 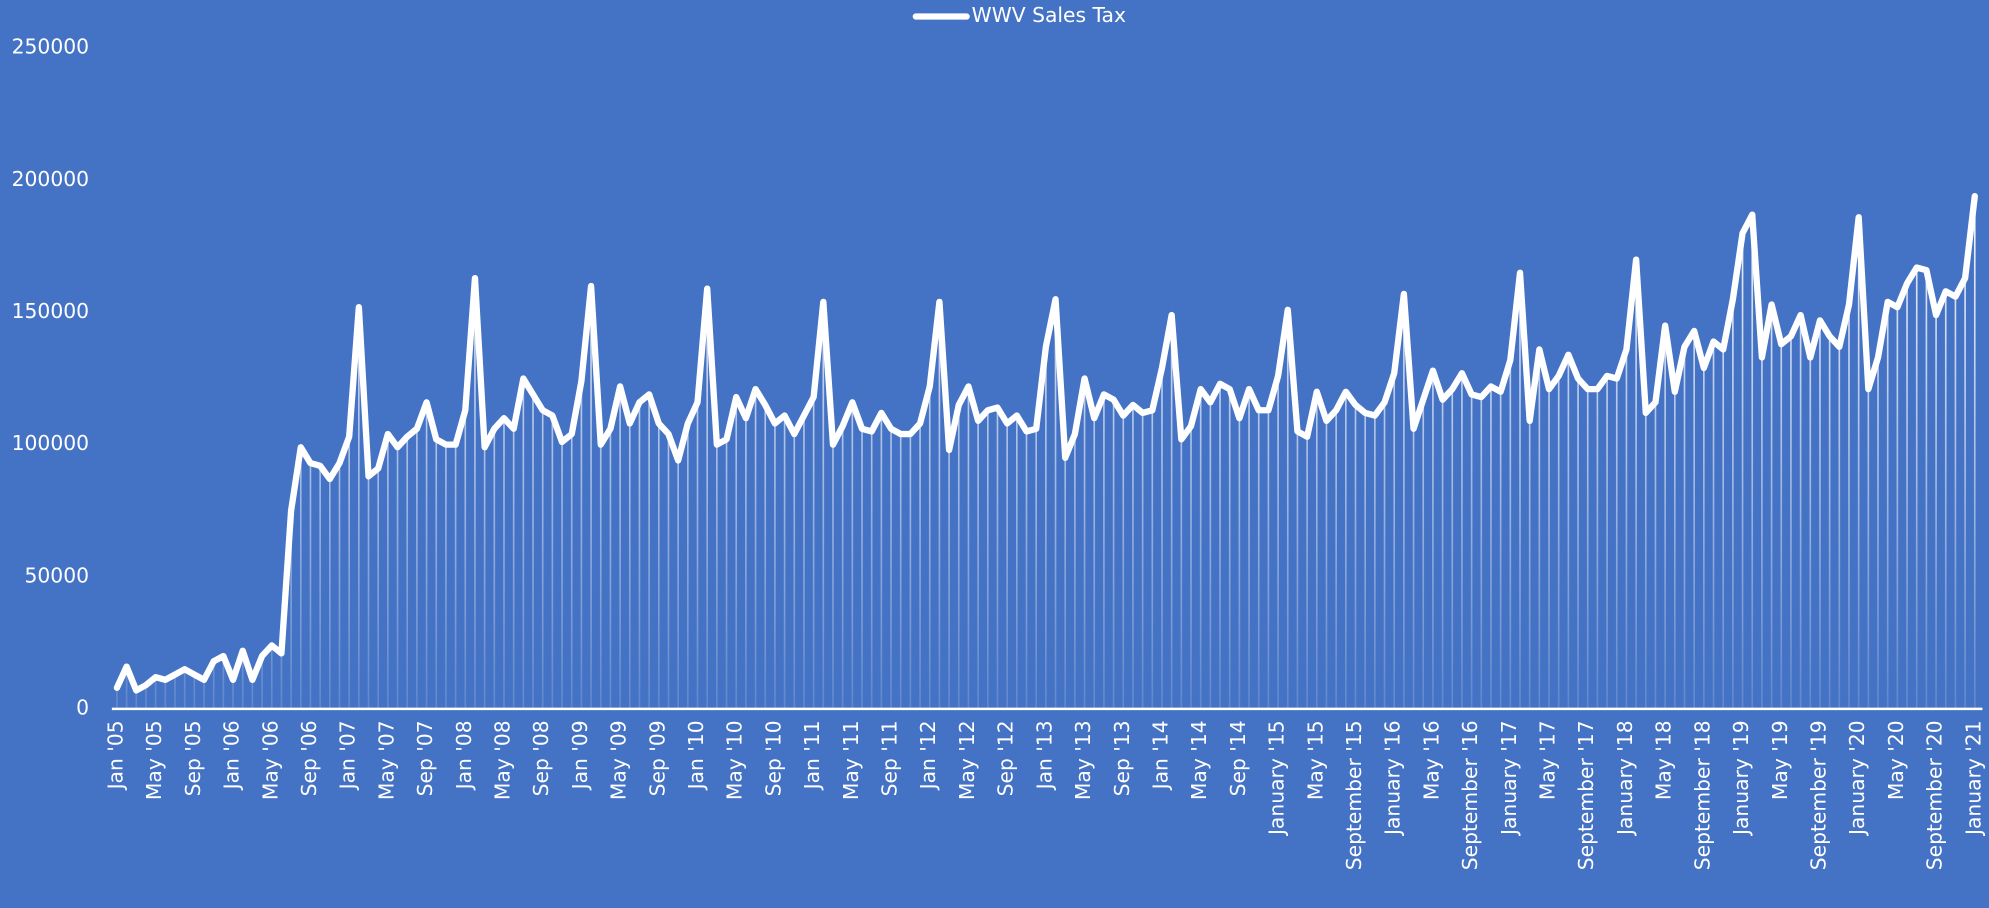 I want to click on x-tick-label: Sep '08, so click(x=541, y=758).